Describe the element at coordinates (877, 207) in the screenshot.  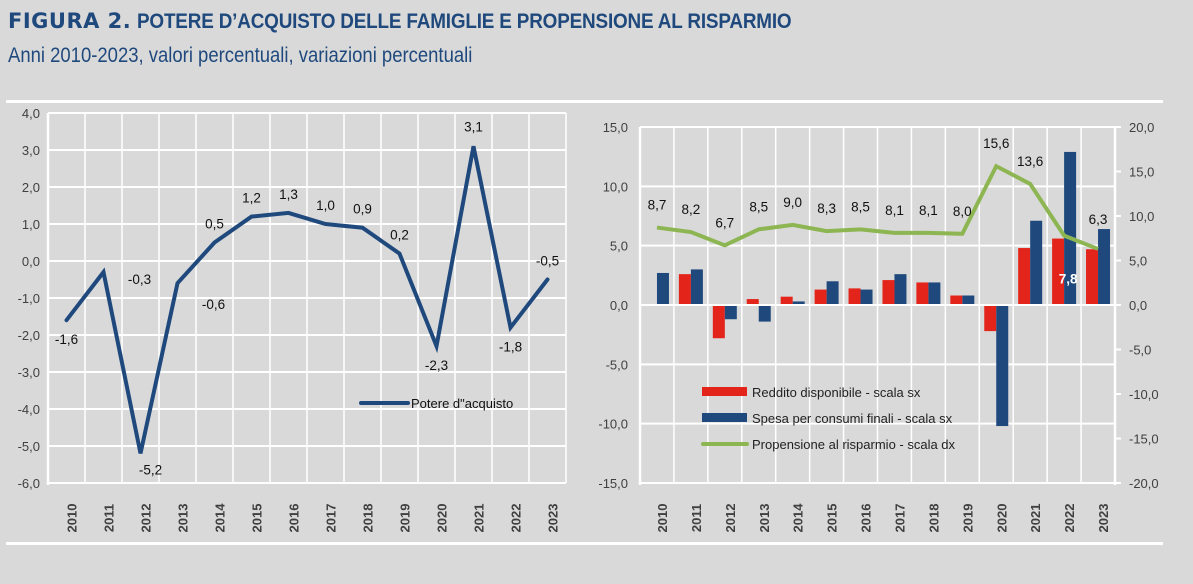
I see `line-propensione-risparmio` at that location.